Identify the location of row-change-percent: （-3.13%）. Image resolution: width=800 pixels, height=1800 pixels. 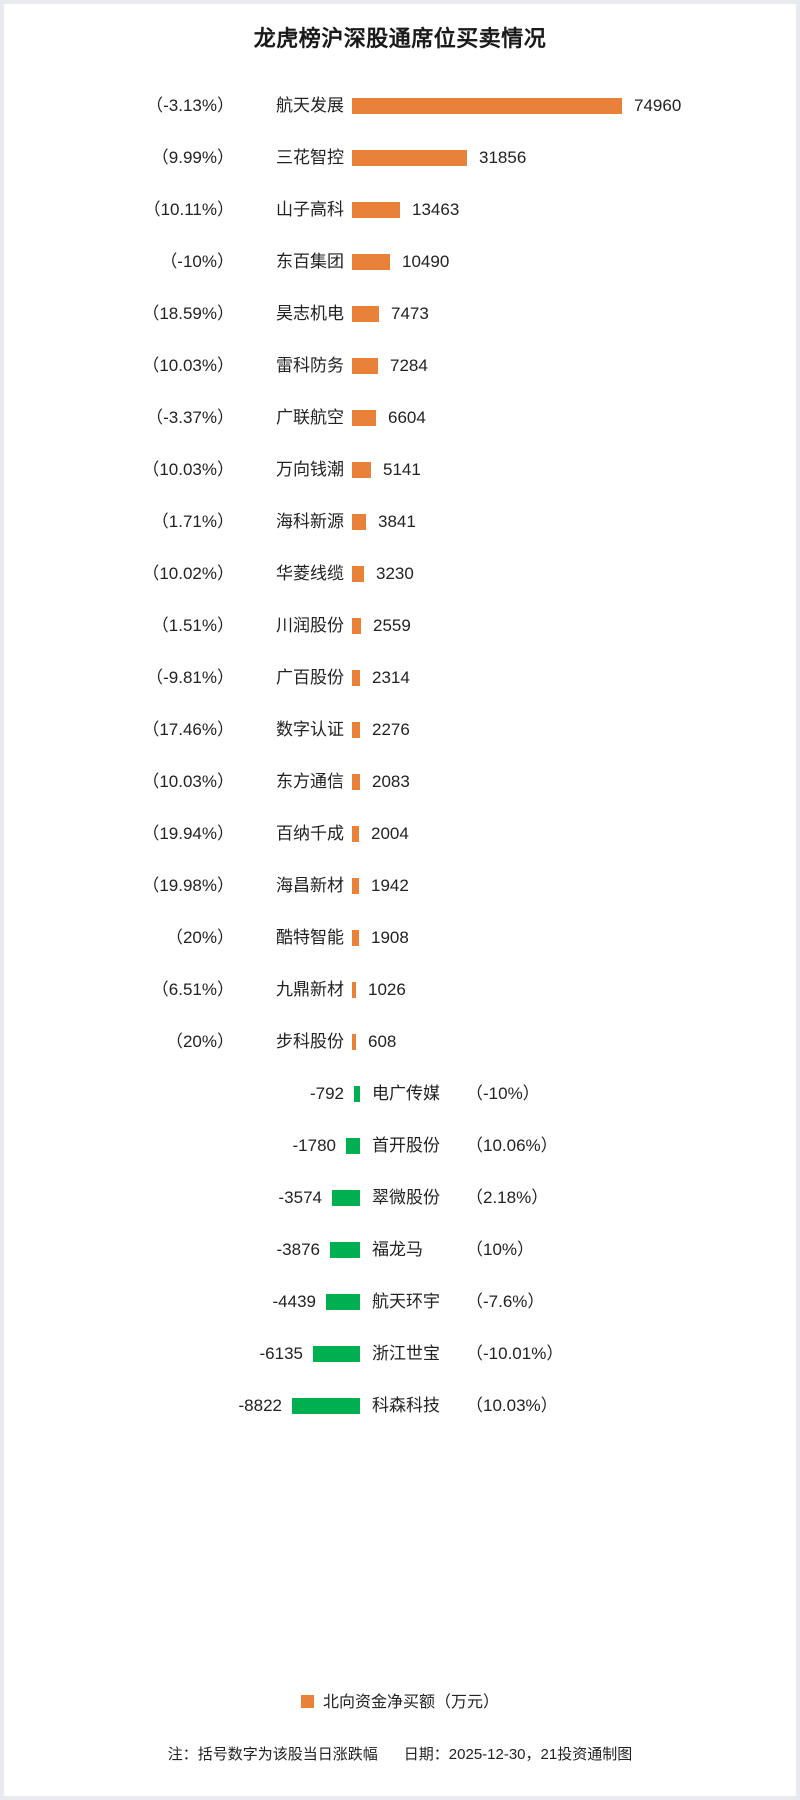
(190, 105).